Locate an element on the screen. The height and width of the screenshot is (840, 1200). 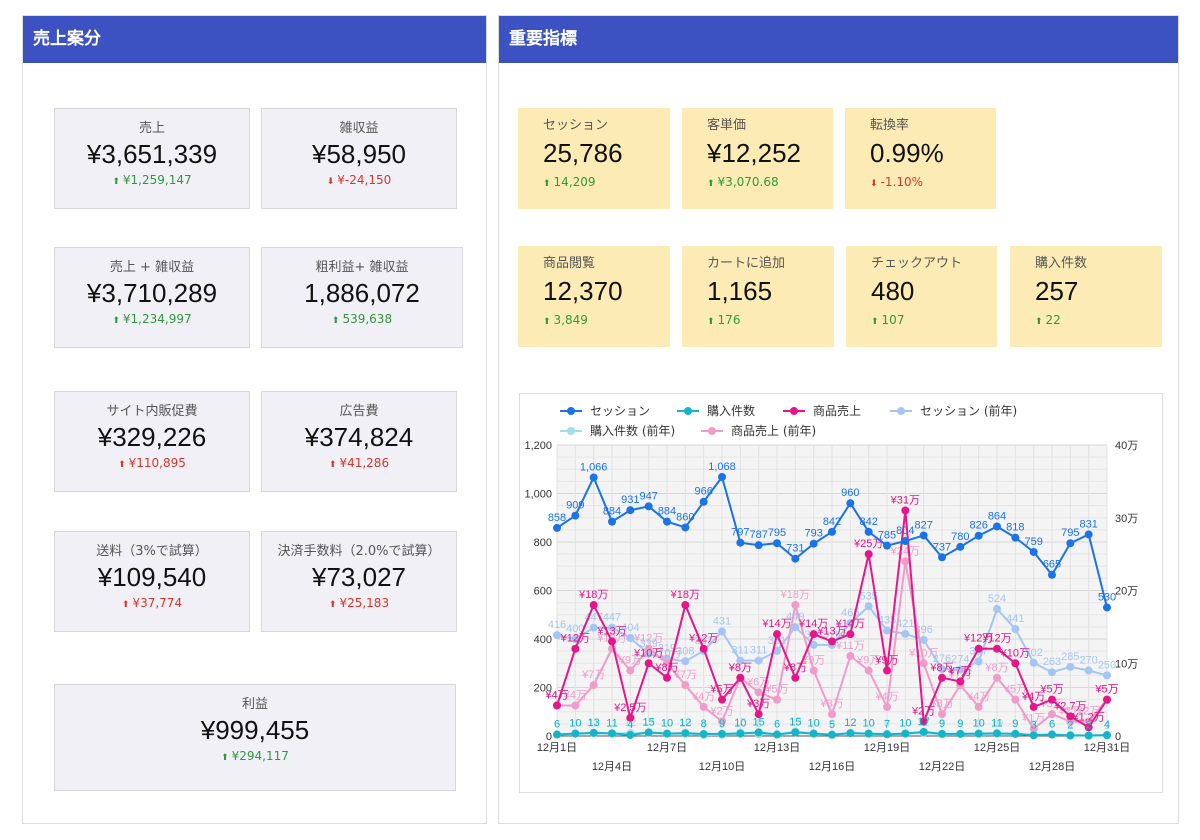
data-label: 270 is located at coordinates (1088, 661).